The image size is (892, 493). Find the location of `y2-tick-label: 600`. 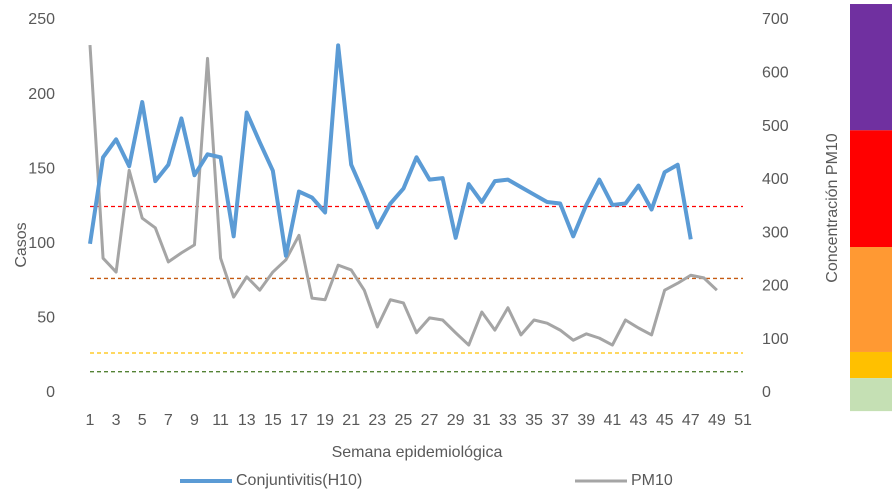

y2-tick-label: 600 is located at coordinates (775, 73).